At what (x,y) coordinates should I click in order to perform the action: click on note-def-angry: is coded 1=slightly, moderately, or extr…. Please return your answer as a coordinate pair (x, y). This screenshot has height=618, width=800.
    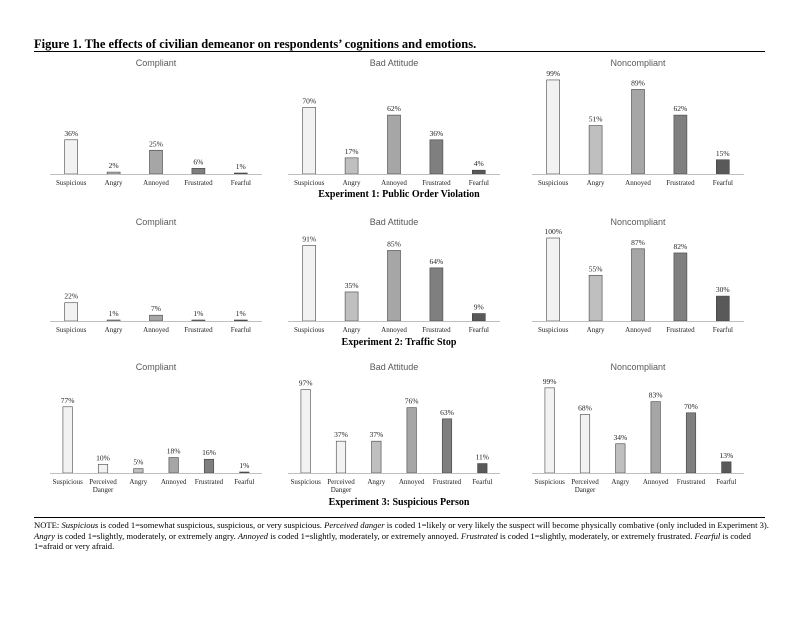
    Looking at the image, I should click on (146, 535).